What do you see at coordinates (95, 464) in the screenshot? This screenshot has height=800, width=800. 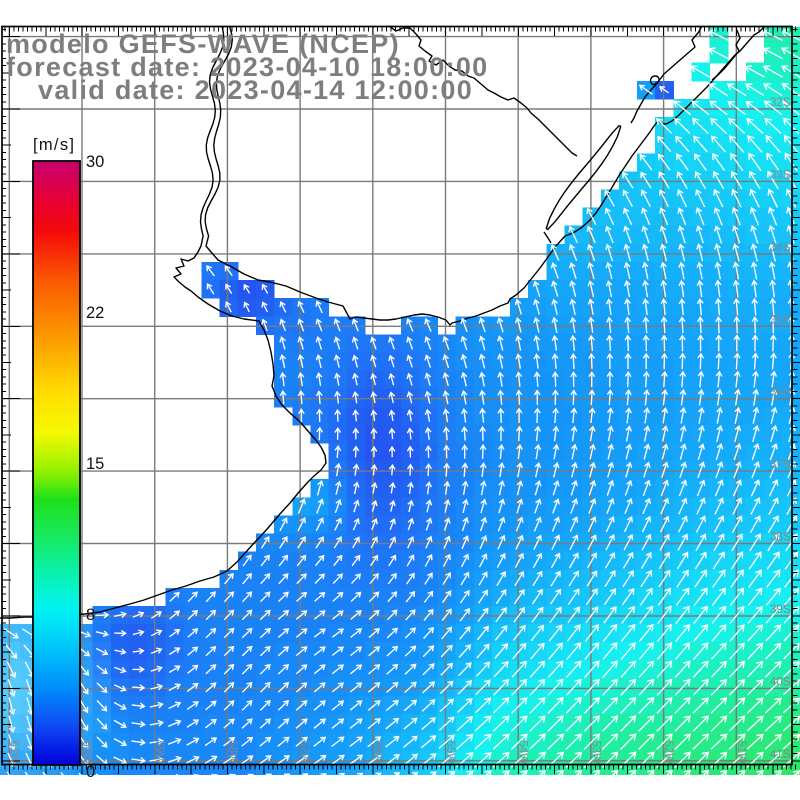 I see `svg-text: 15` at bounding box center [95, 464].